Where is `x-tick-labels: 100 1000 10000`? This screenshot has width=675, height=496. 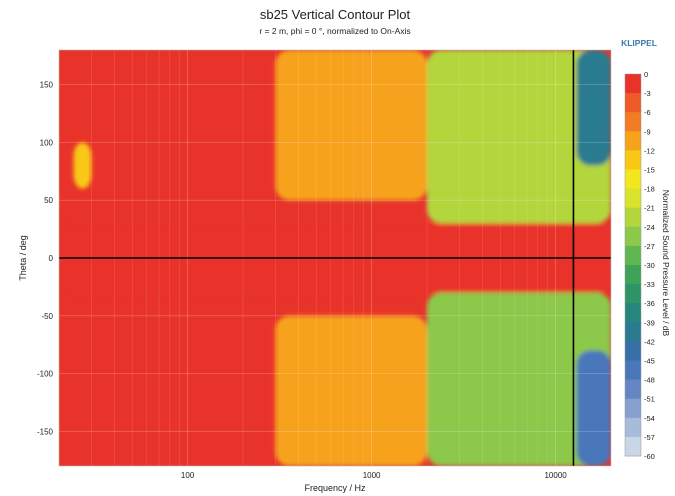
x-tick-labels: 100 1000 10000 is located at coordinates (374, 475).